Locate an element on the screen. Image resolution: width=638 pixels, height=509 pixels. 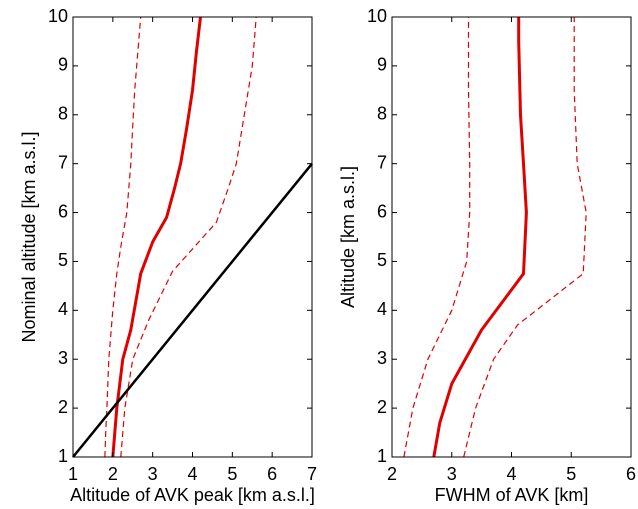
y-axis-label: Nominal altitude [km a.s.l.] is located at coordinates (29, 236).